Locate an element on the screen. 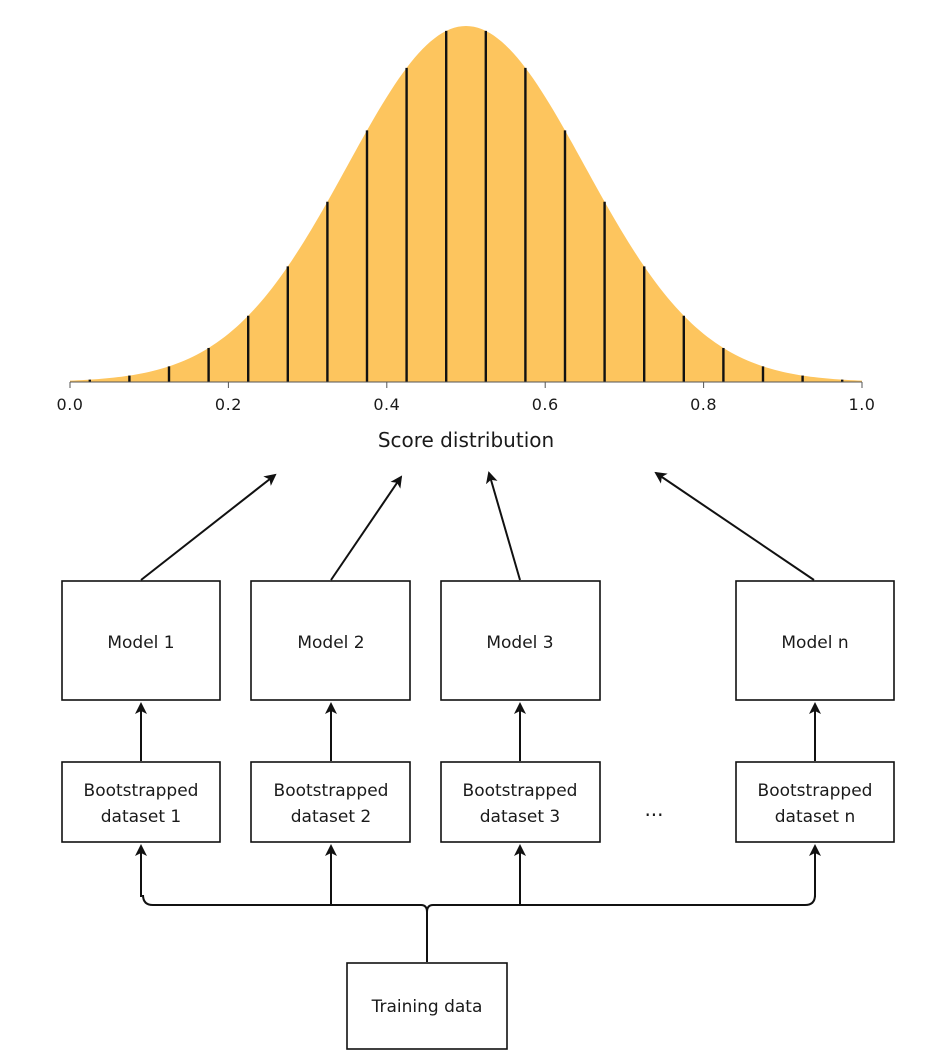  dataset-3-number: dataset 3 is located at coordinates (520, 817).